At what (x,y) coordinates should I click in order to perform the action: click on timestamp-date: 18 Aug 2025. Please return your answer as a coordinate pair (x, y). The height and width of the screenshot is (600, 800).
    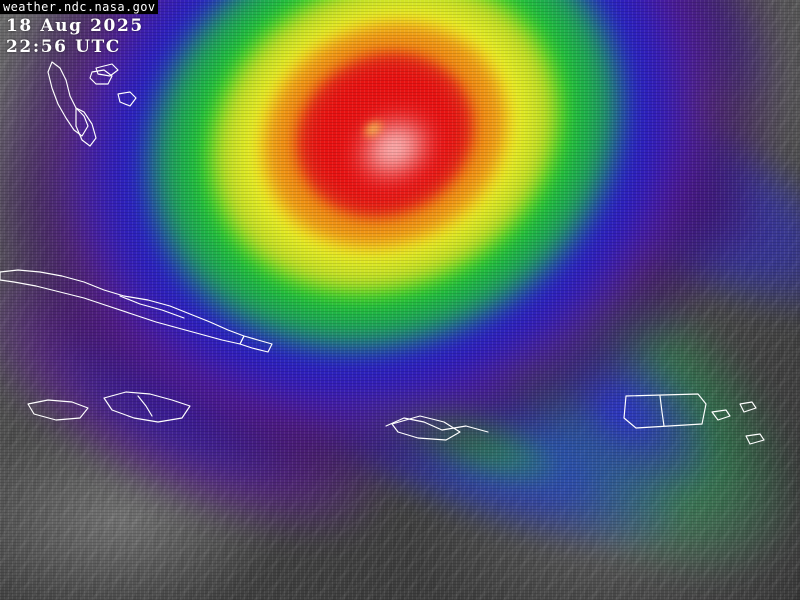
    Looking at the image, I should click on (75, 26).